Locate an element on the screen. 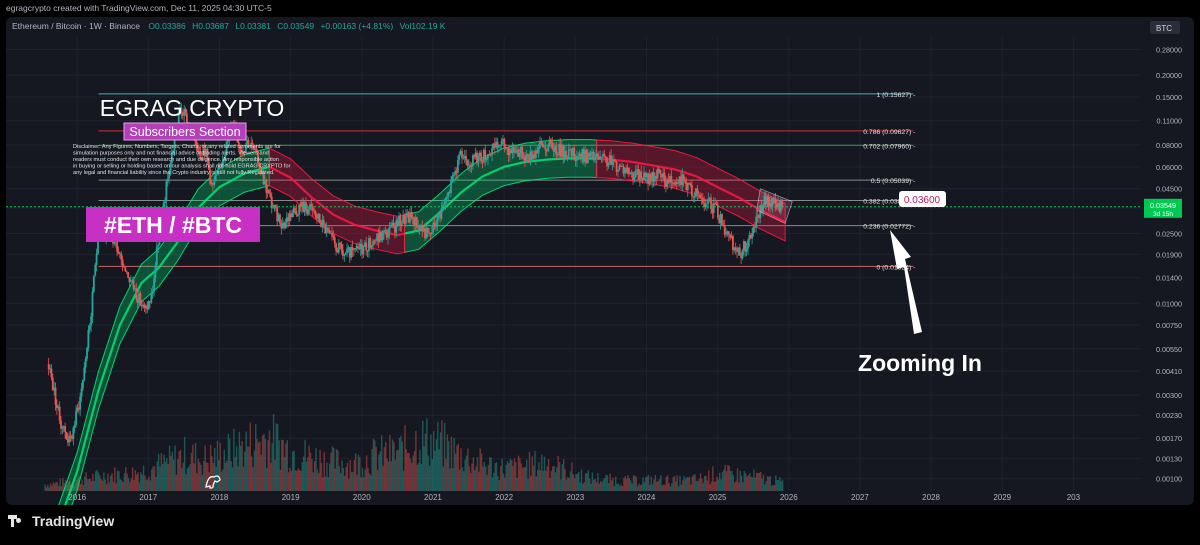  tradingview-brand: TradingView is located at coordinates (61, 521).